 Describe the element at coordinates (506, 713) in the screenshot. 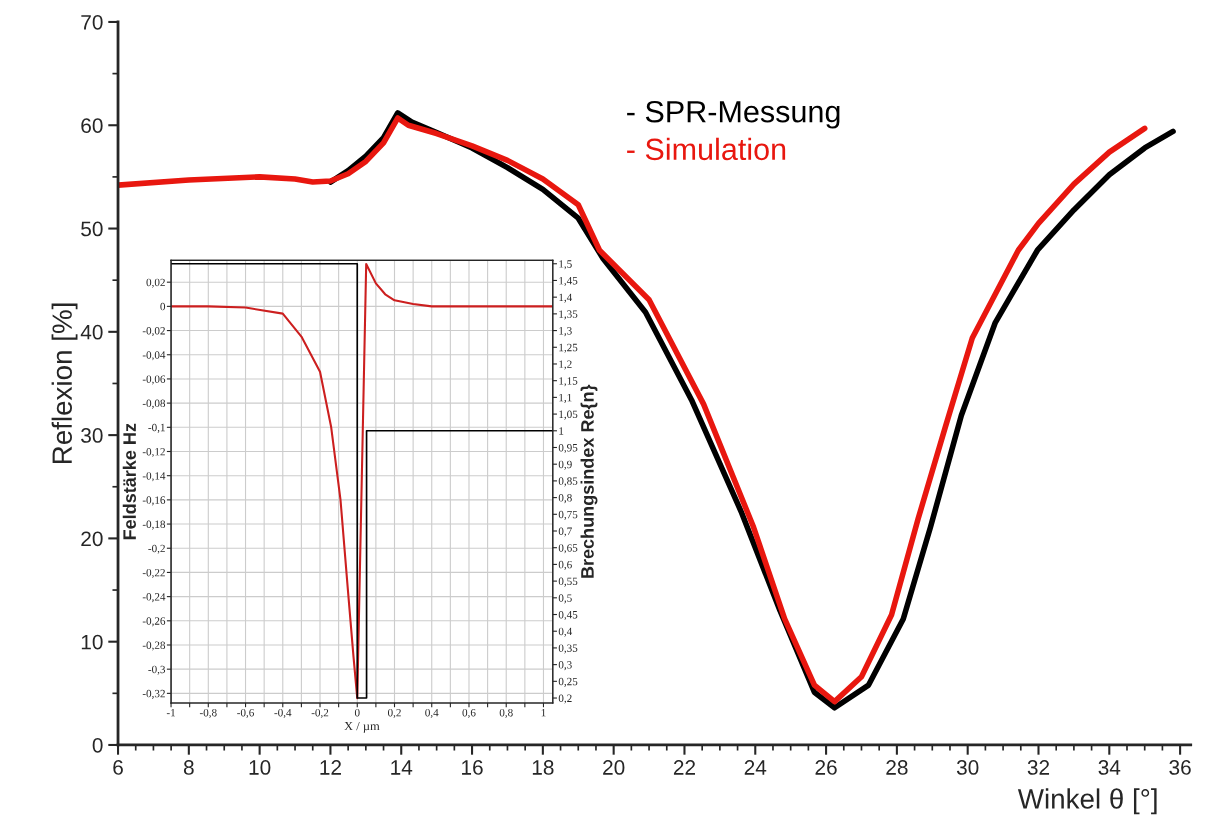

I see `x-tick-label: 0,8` at that location.